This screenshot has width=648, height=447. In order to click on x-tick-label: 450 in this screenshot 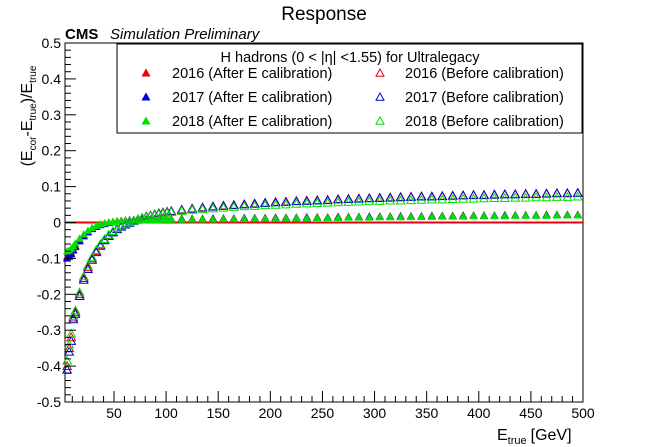, I will do `click(531, 413)`.